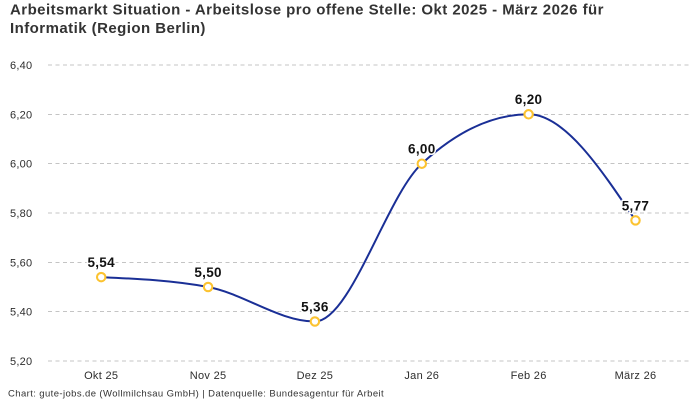 This screenshot has height=400, width=700. What do you see at coordinates (21, 214) in the screenshot?
I see `svg-text: 5,80` at bounding box center [21, 214].